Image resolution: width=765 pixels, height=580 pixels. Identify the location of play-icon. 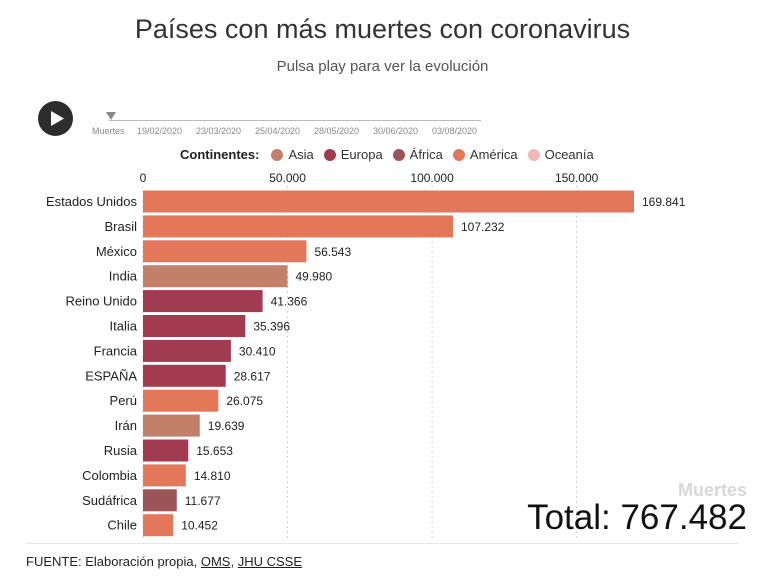
(57, 118).